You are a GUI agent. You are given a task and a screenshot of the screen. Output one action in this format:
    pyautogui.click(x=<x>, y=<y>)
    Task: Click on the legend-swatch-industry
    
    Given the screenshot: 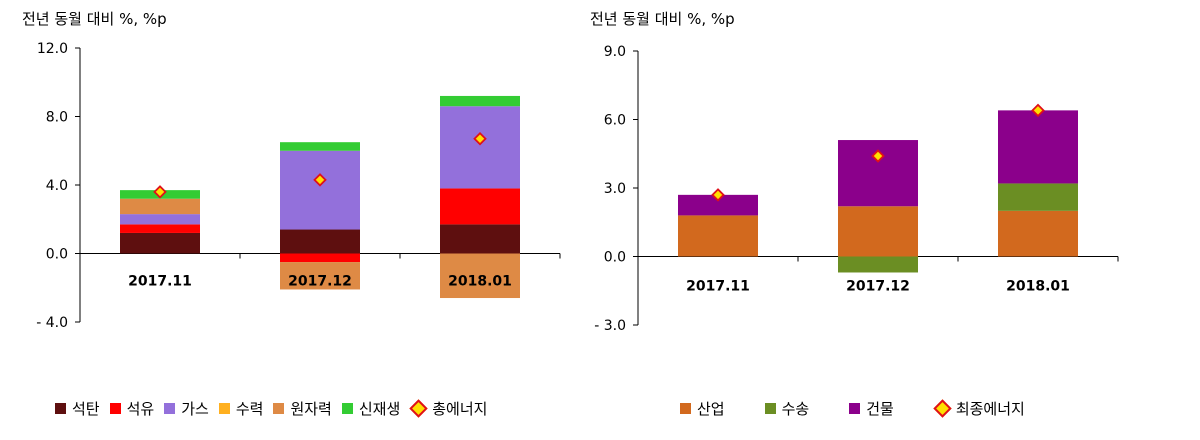 What is the action you would take?
    pyautogui.click(x=685, y=408)
    